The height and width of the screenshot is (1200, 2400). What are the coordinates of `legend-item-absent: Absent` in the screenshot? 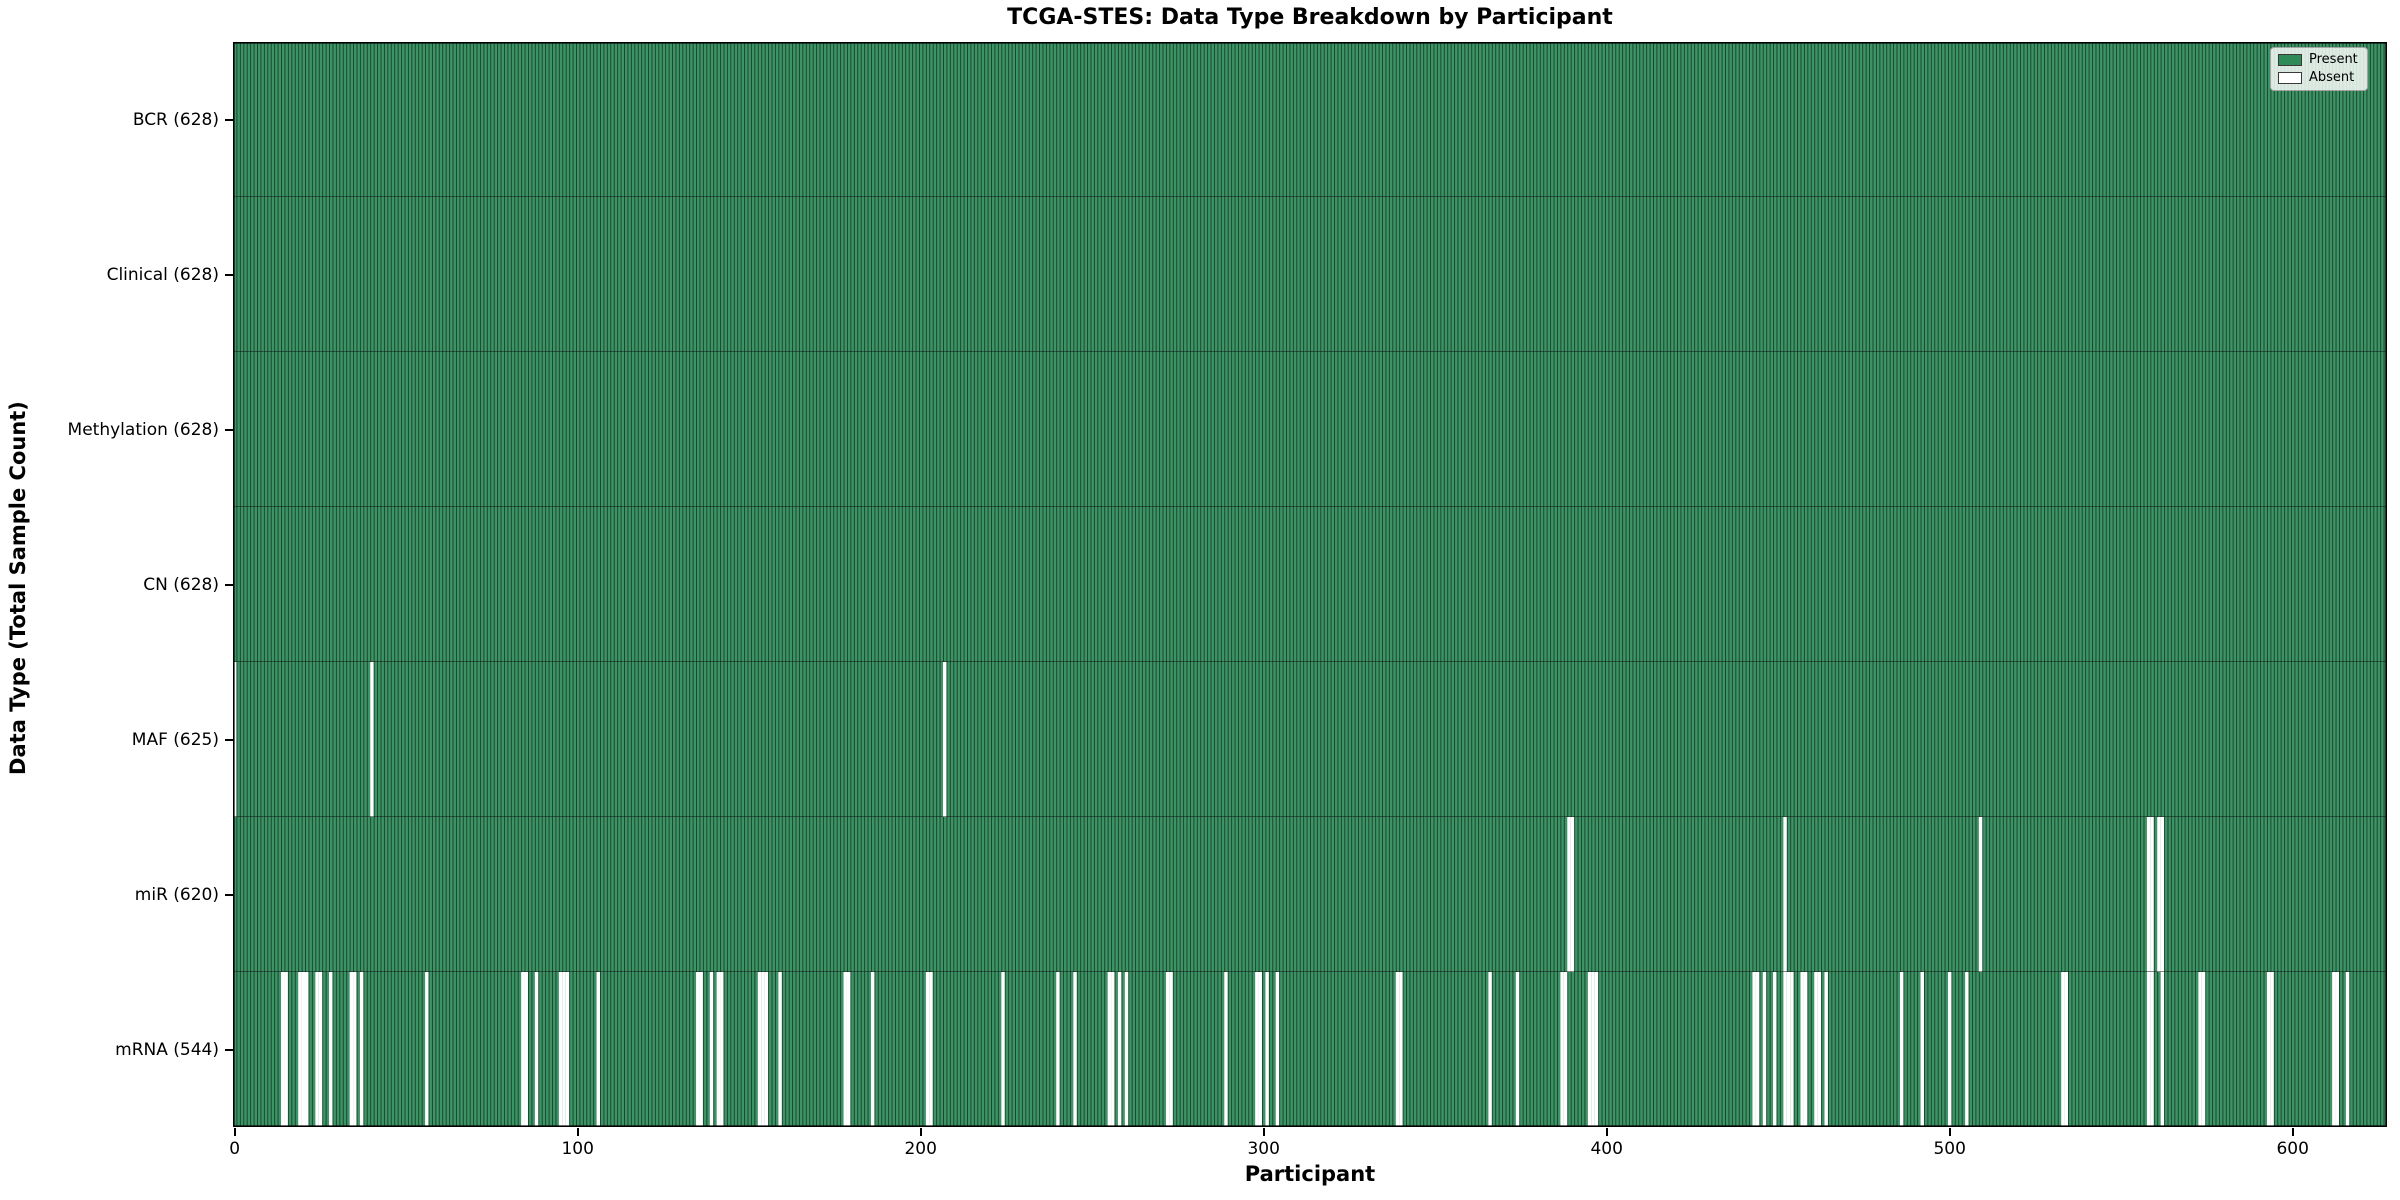 It's located at (2319, 78).